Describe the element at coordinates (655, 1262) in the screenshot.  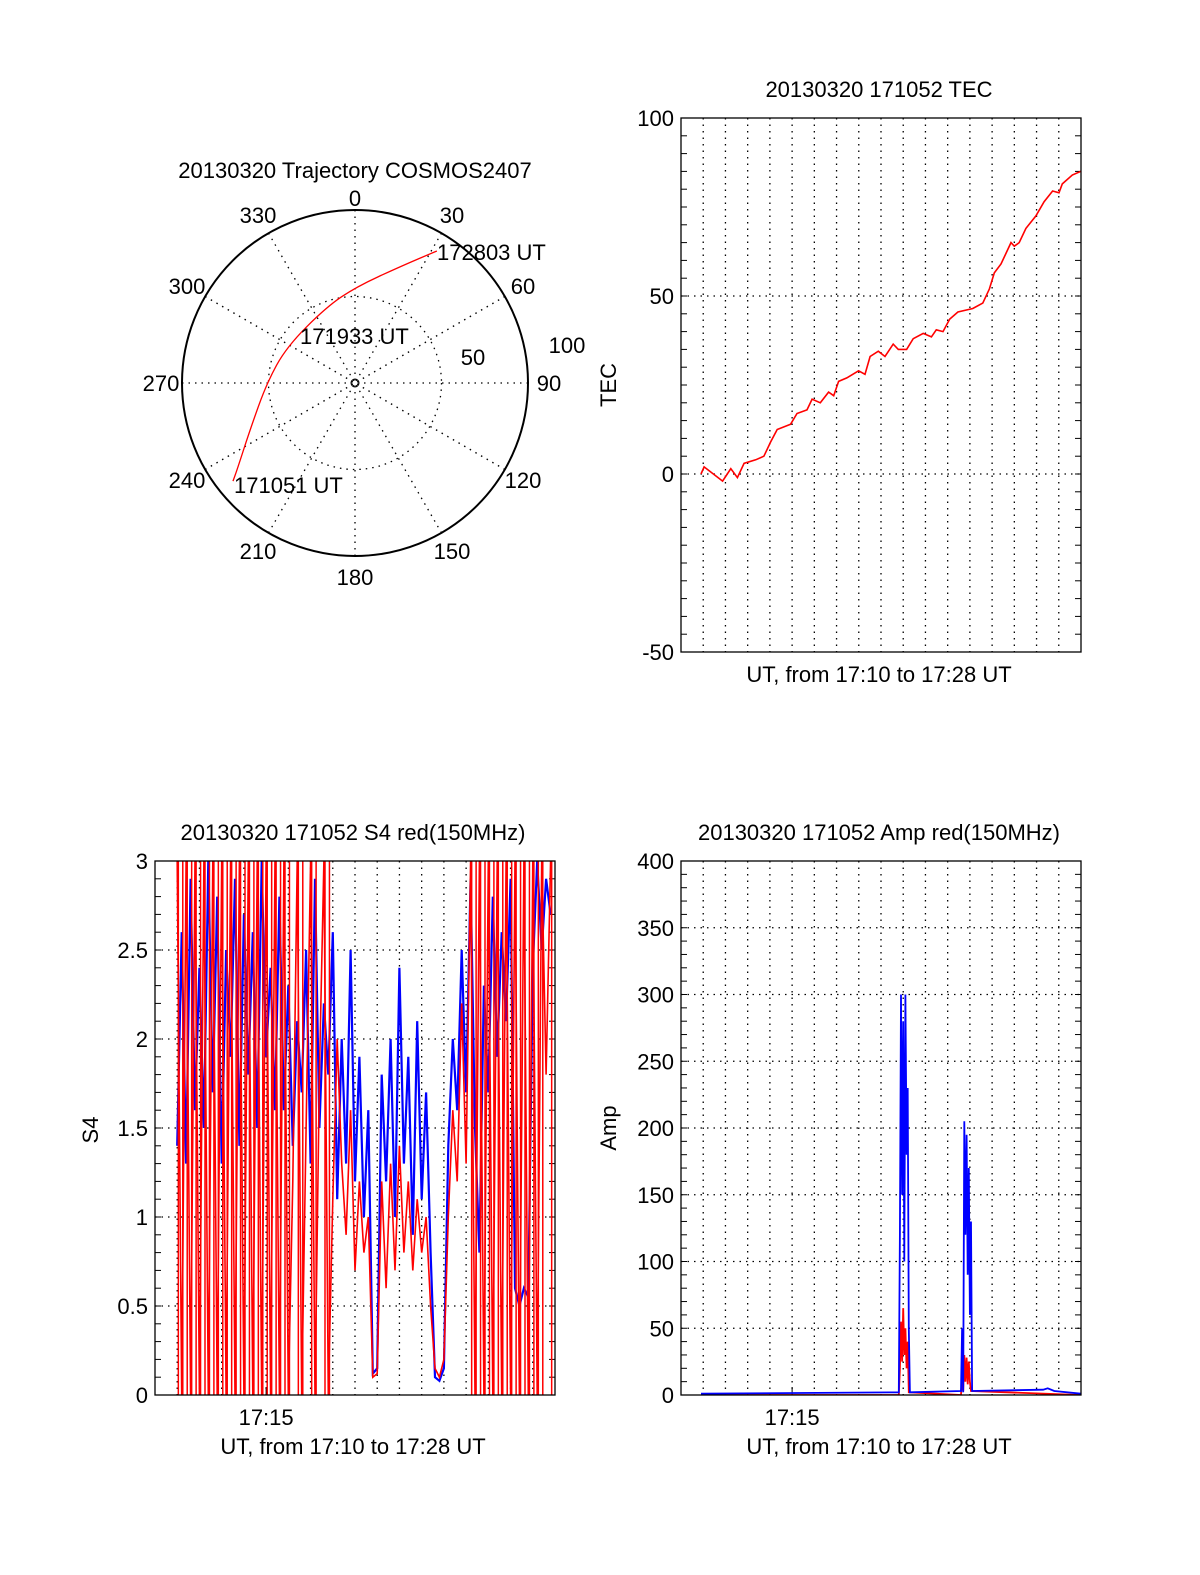
I see `amp-ytick-label: 100` at that location.